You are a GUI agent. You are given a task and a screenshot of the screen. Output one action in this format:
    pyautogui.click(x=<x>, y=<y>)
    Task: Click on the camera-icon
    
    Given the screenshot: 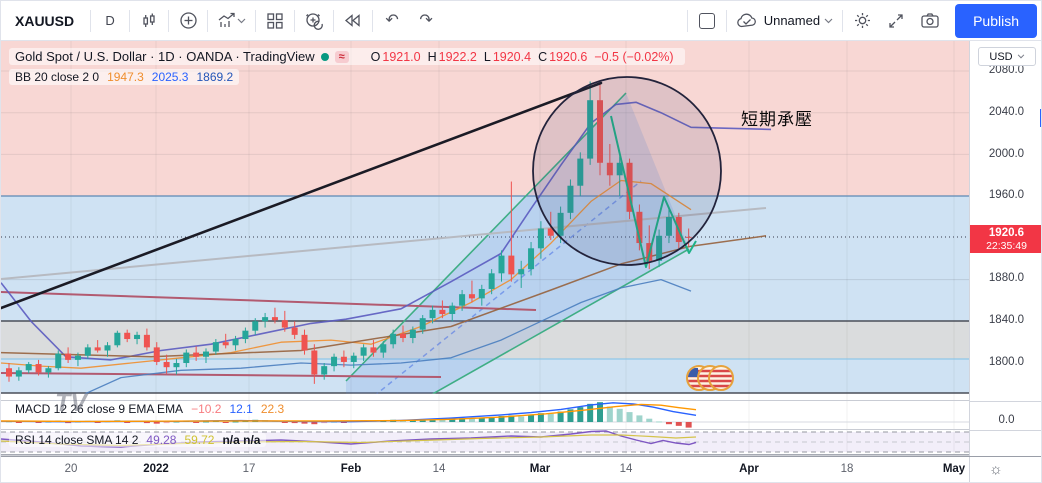 What is the action you would take?
    pyautogui.click(x=930, y=20)
    